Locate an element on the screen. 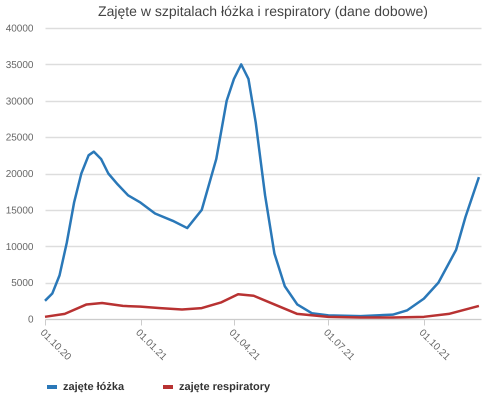 This screenshot has width=500, height=399. legend-label: zajęte respiratory is located at coordinates (225, 387).